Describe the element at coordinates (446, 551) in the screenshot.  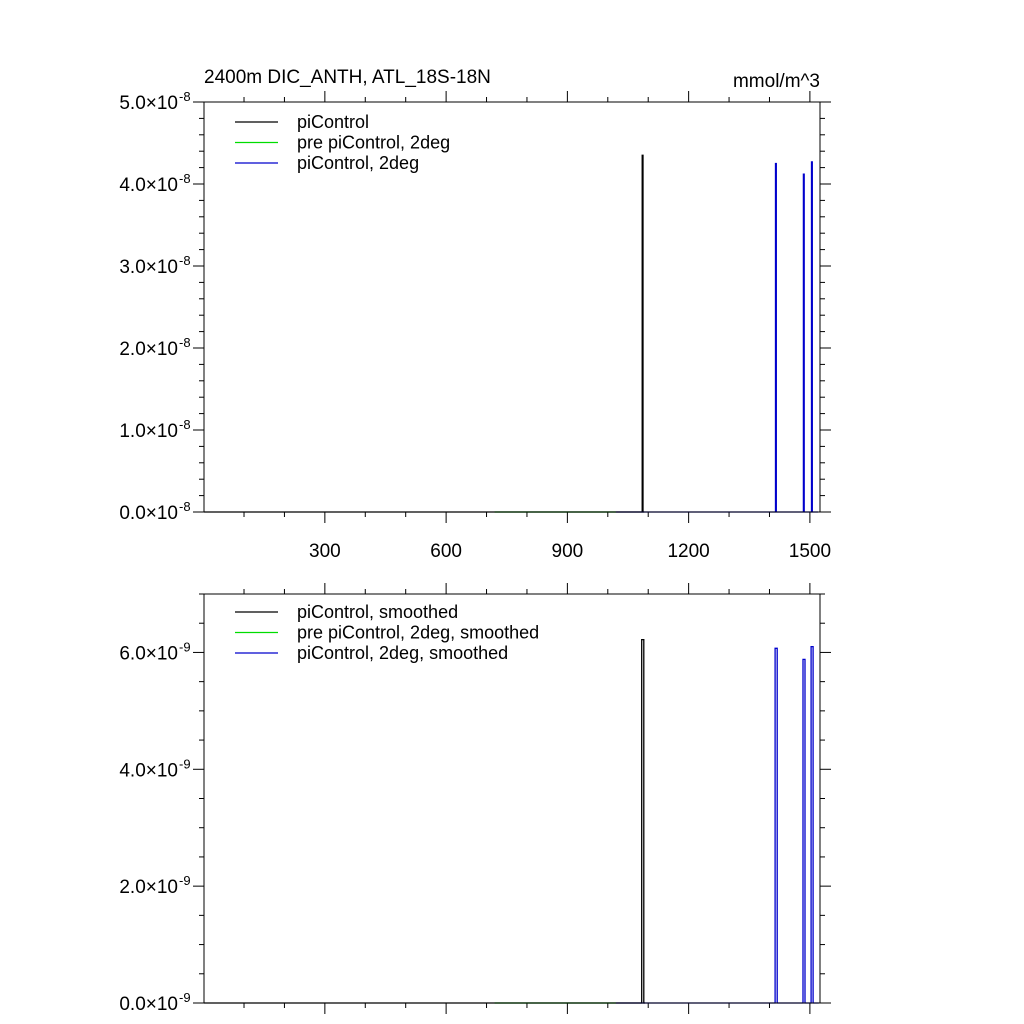
I see `x-tick-label: 600` at that location.